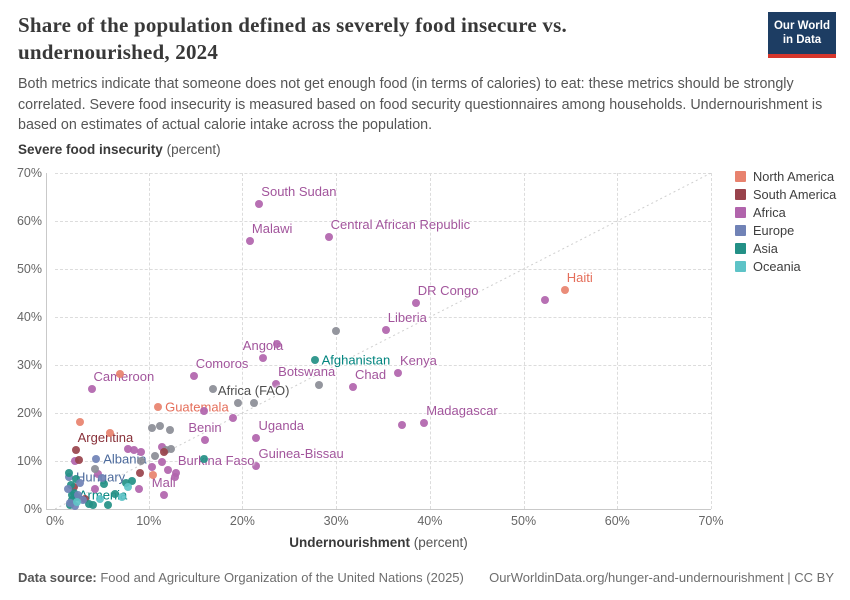 Image resolution: width=850 pixels, height=600 pixels. What do you see at coordinates (307, 371) in the screenshot?
I see `point-label: Botswana` at bounding box center [307, 371].